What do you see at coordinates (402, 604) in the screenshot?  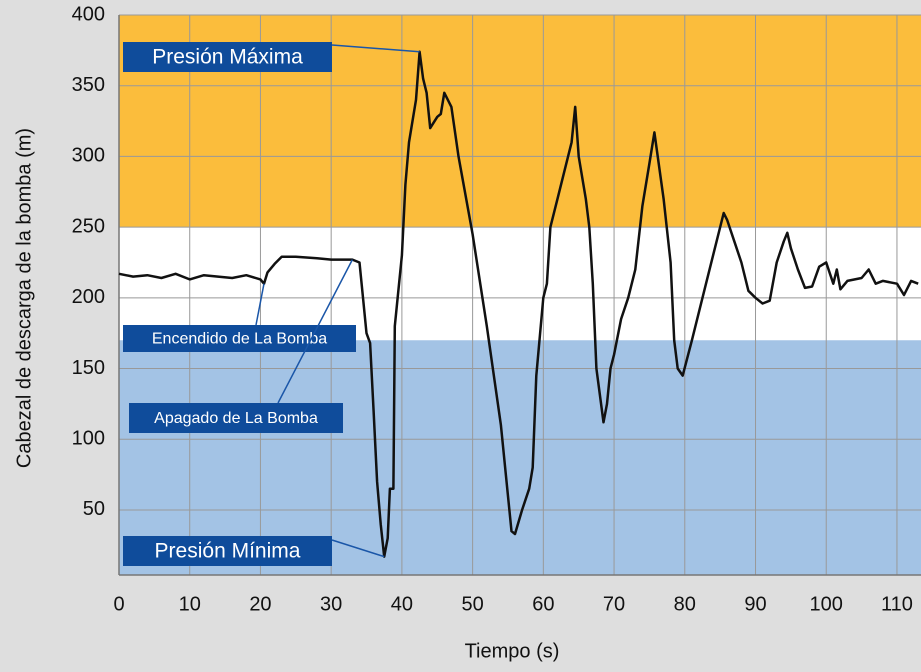 I see `x-tick-label: 40` at bounding box center [402, 604].